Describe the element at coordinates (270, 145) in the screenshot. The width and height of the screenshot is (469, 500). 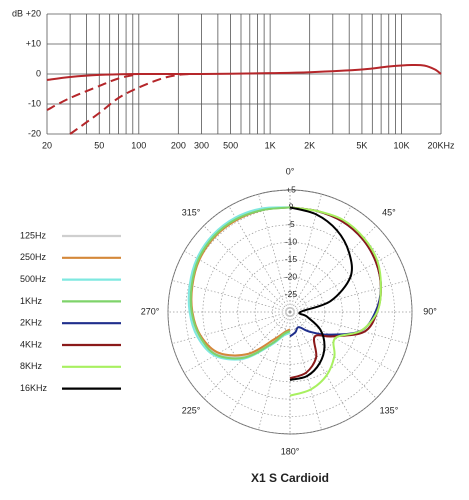
I see `x-tick-label: 1K` at that location.